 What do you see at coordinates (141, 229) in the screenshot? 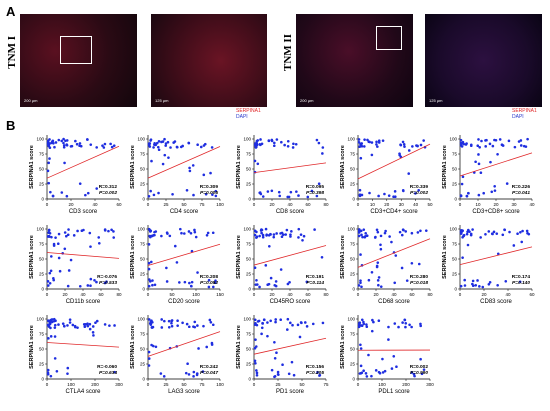
I see `y-tick-label: 100` at bounding box center [141, 229].